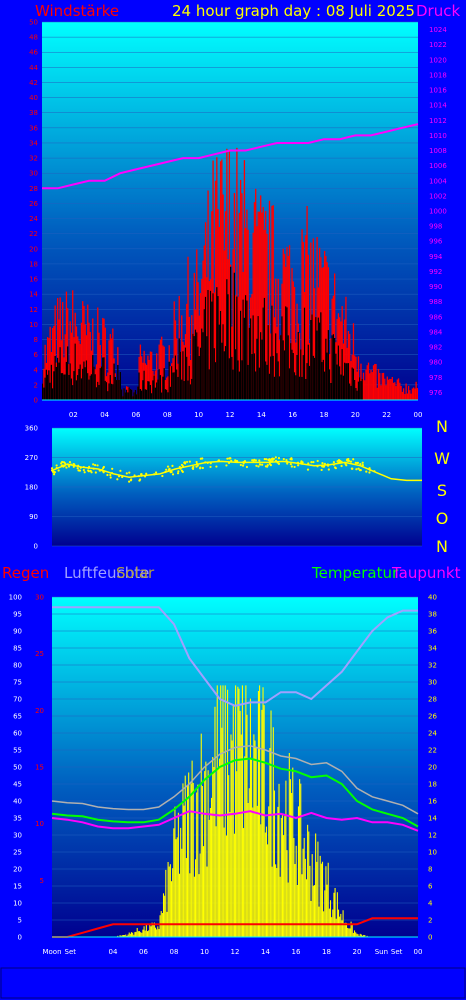 The image size is (466, 1000). What do you see at coordinates (381, 952) in the screenshot?
I see `plot3-x-tick: Sun` at bounding box center [381, 952].